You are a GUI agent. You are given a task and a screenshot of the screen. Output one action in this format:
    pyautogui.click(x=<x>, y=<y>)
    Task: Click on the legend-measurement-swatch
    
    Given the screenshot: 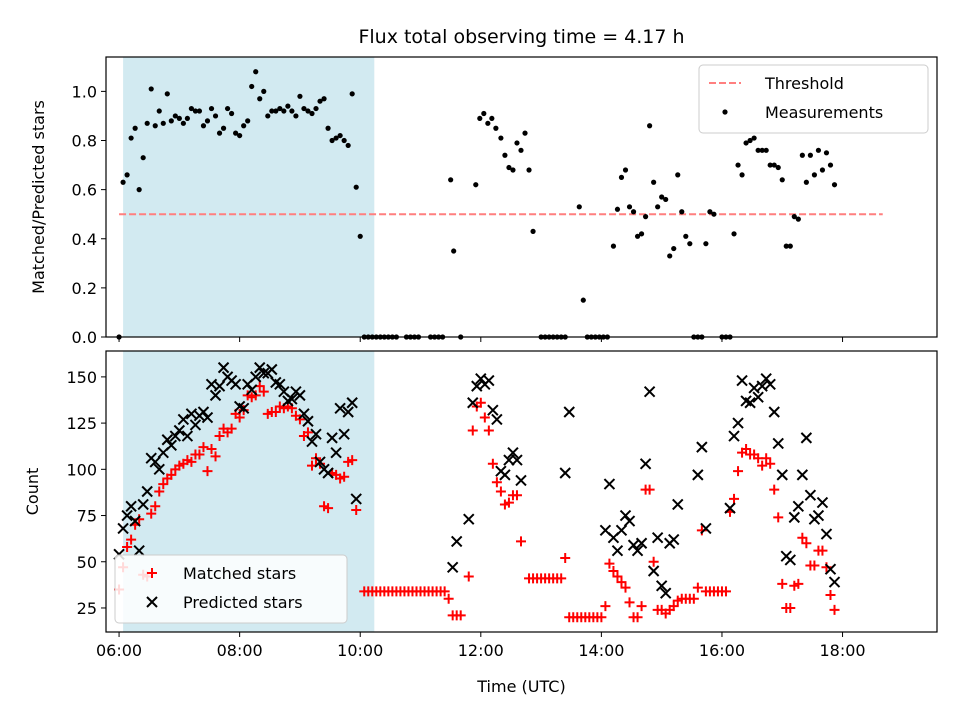 What is the action you would take?
    pyautogui.click(x=725, y=112)
    